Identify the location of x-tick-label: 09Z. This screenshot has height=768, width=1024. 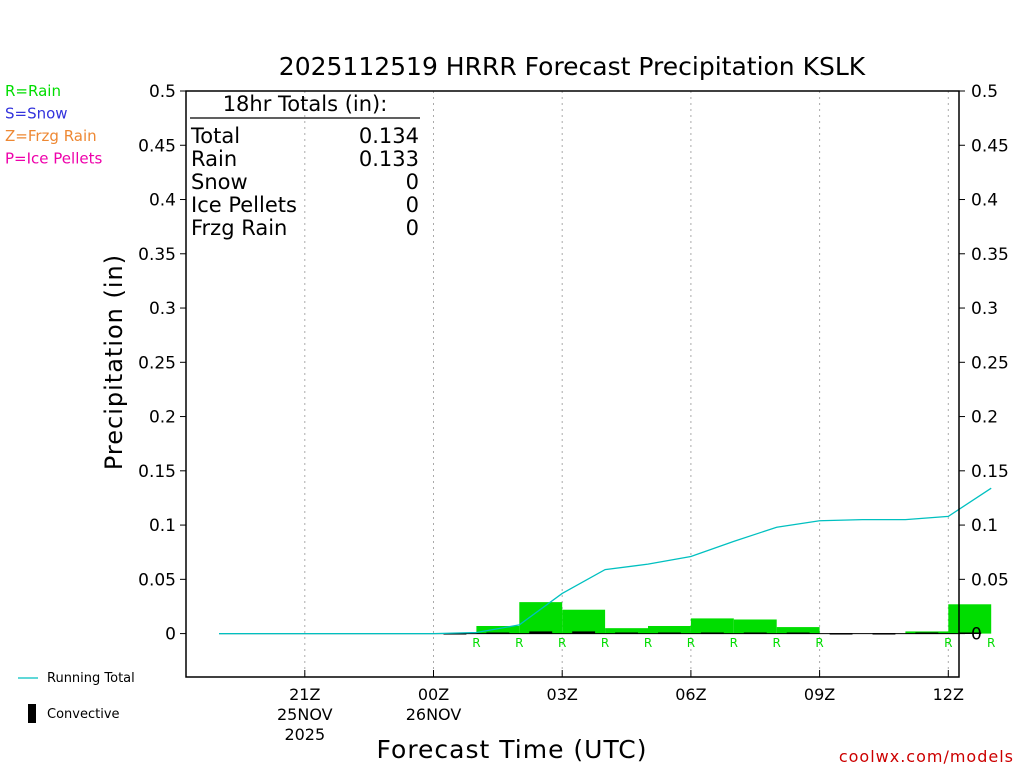
(819, 694).